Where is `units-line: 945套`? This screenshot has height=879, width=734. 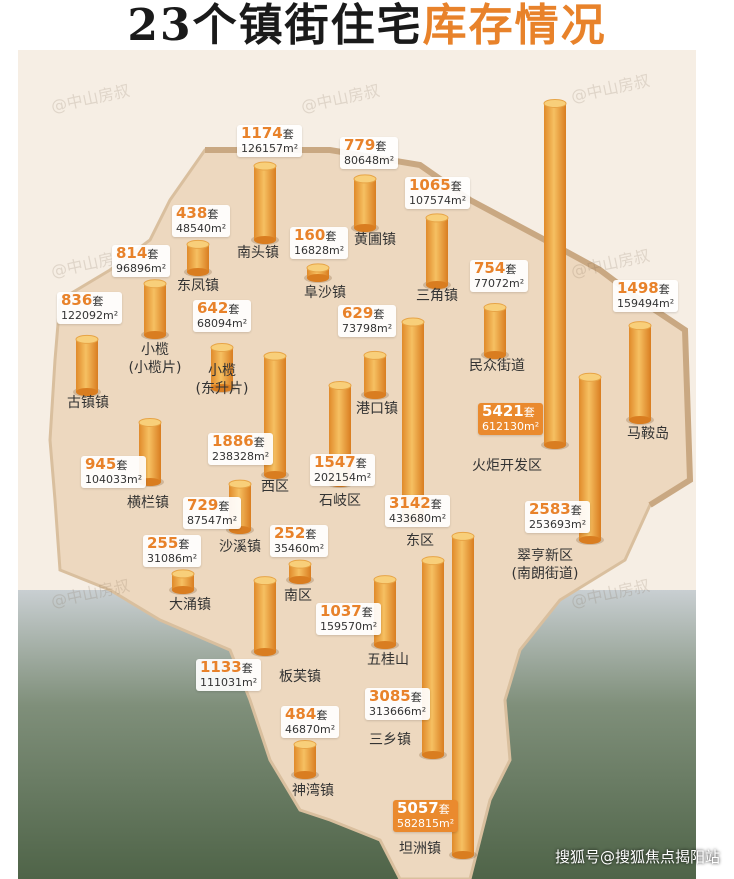 units-line: 945套 is located at coordinates (113, 465).